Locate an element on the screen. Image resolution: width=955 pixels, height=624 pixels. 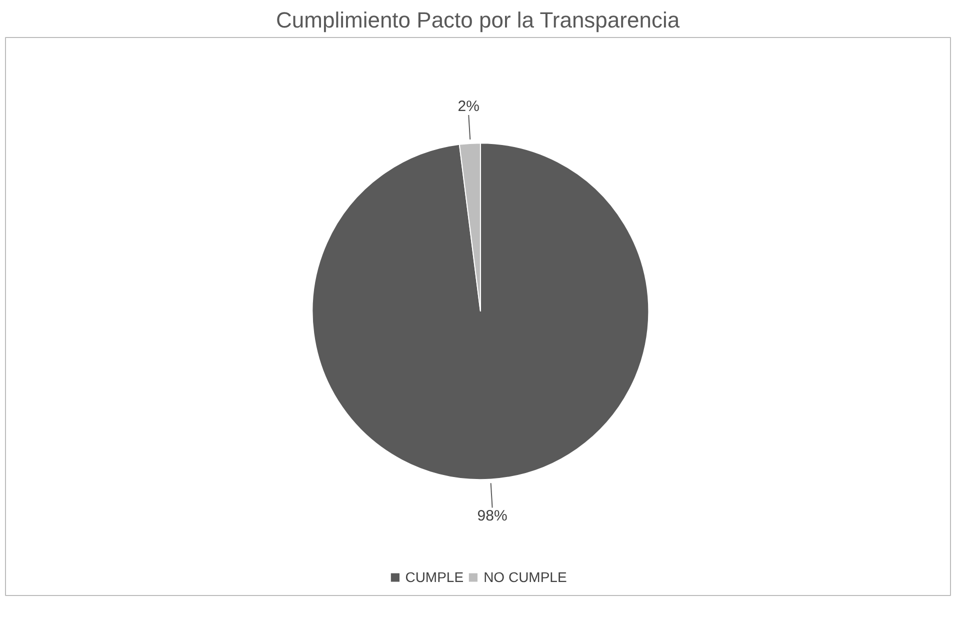
data-label: 98% is located at coordinates (492, 516).